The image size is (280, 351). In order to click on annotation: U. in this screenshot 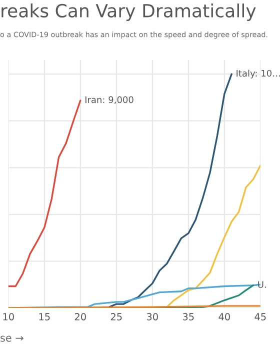, I will do `click(262, 284)`.